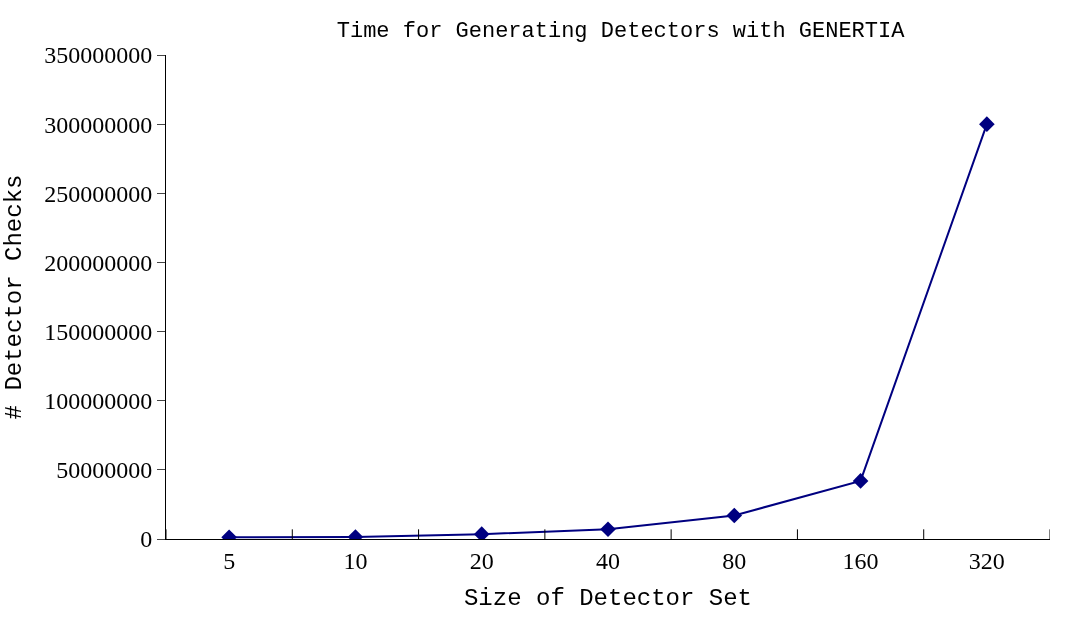 The width and height of the screenshot is (1070, 624). I want to click on x-tick-label: 80, so click(734, 560).